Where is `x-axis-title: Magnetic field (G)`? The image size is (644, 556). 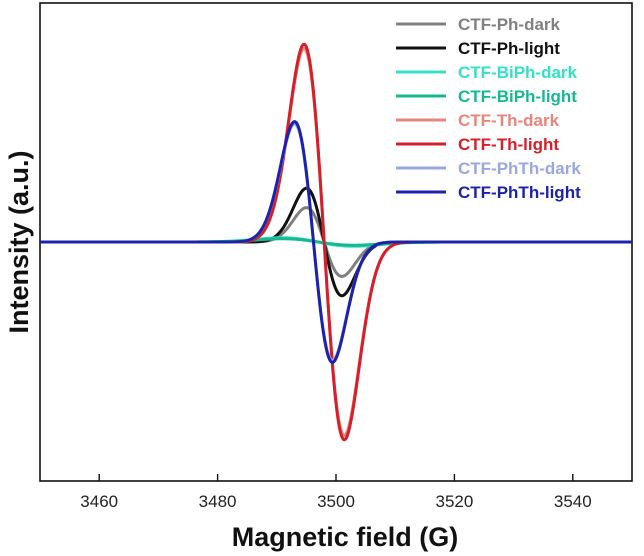
x-axis-title: Magnetic field (G) is located at coordinates (345, 537).